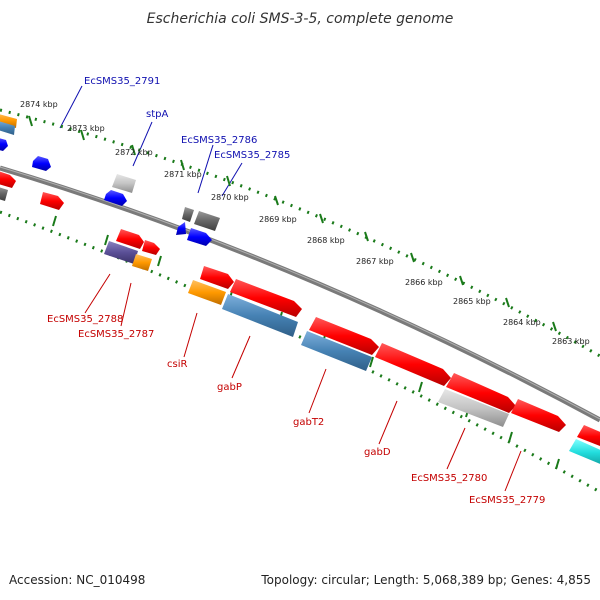  I want to click on plus-strand-genes, so click(110, 180).